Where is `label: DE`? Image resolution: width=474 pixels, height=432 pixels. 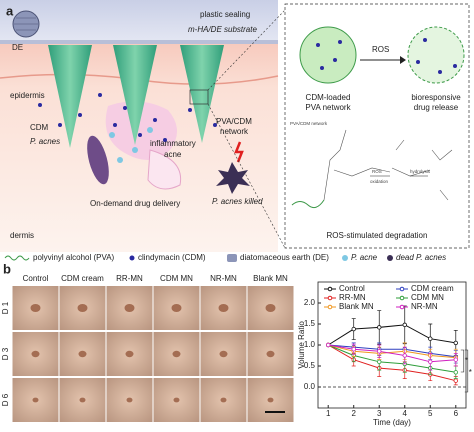
label: DE is located at coordinates (17, 47).